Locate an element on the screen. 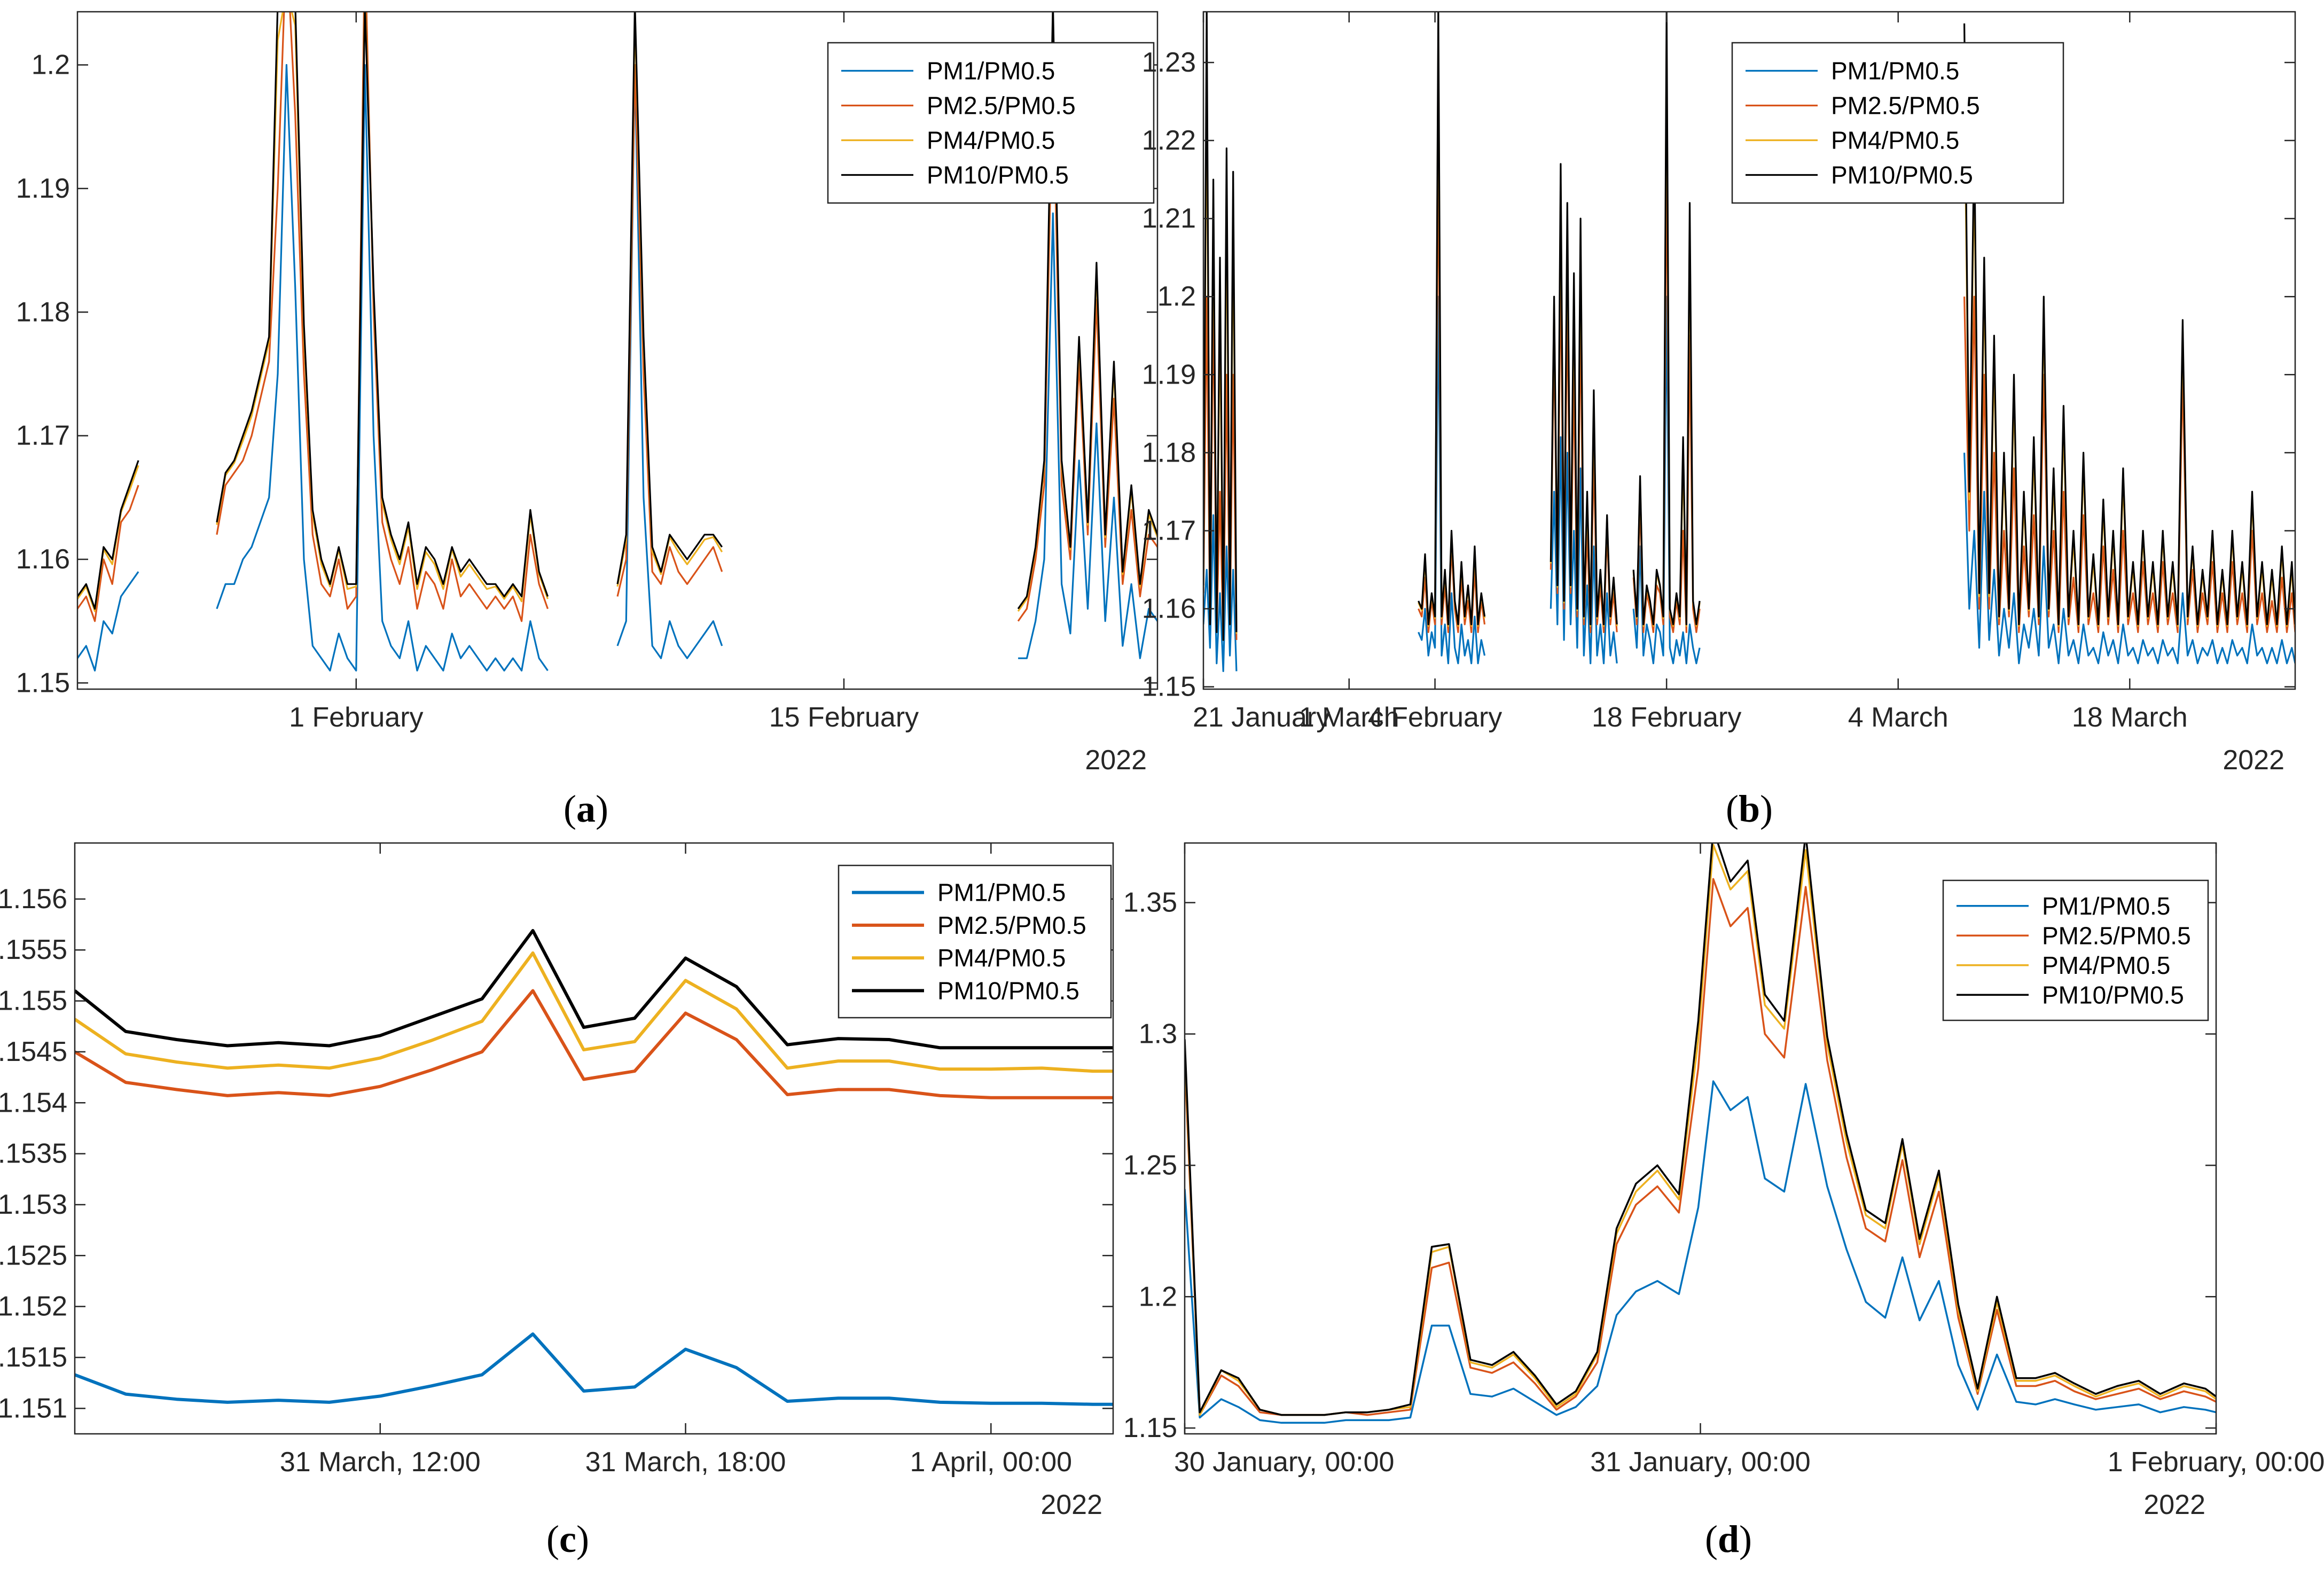 The height and width of the screenshot is (1569, 2324). x-tick-label: 18 February is located at coordinates (1667, 717).